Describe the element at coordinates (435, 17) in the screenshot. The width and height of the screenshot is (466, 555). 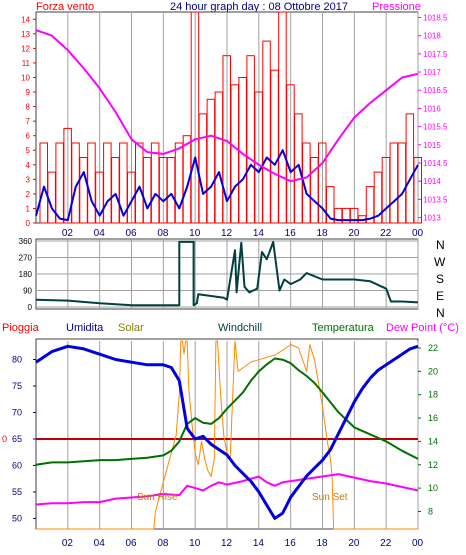
I see `pressure-y-tick-label: 1018.5` at that location.